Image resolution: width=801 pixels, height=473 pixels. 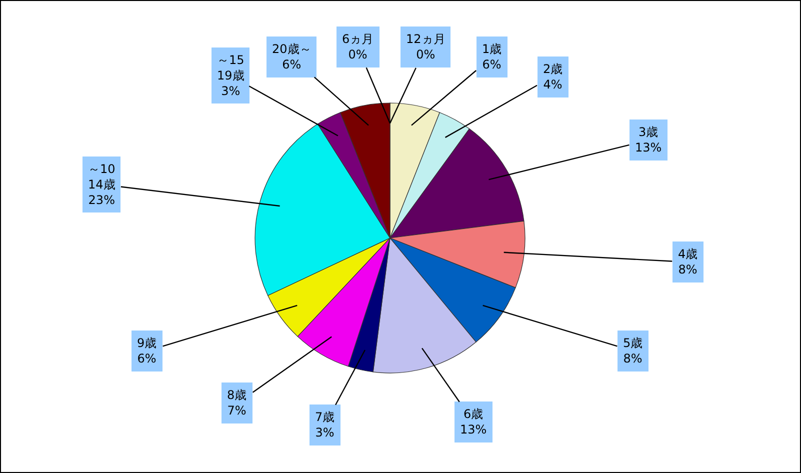 What do you see at coordinates (474, 414) in the screenshot?
I see `slice-label: 6歳` at bounding box center [474, 414].